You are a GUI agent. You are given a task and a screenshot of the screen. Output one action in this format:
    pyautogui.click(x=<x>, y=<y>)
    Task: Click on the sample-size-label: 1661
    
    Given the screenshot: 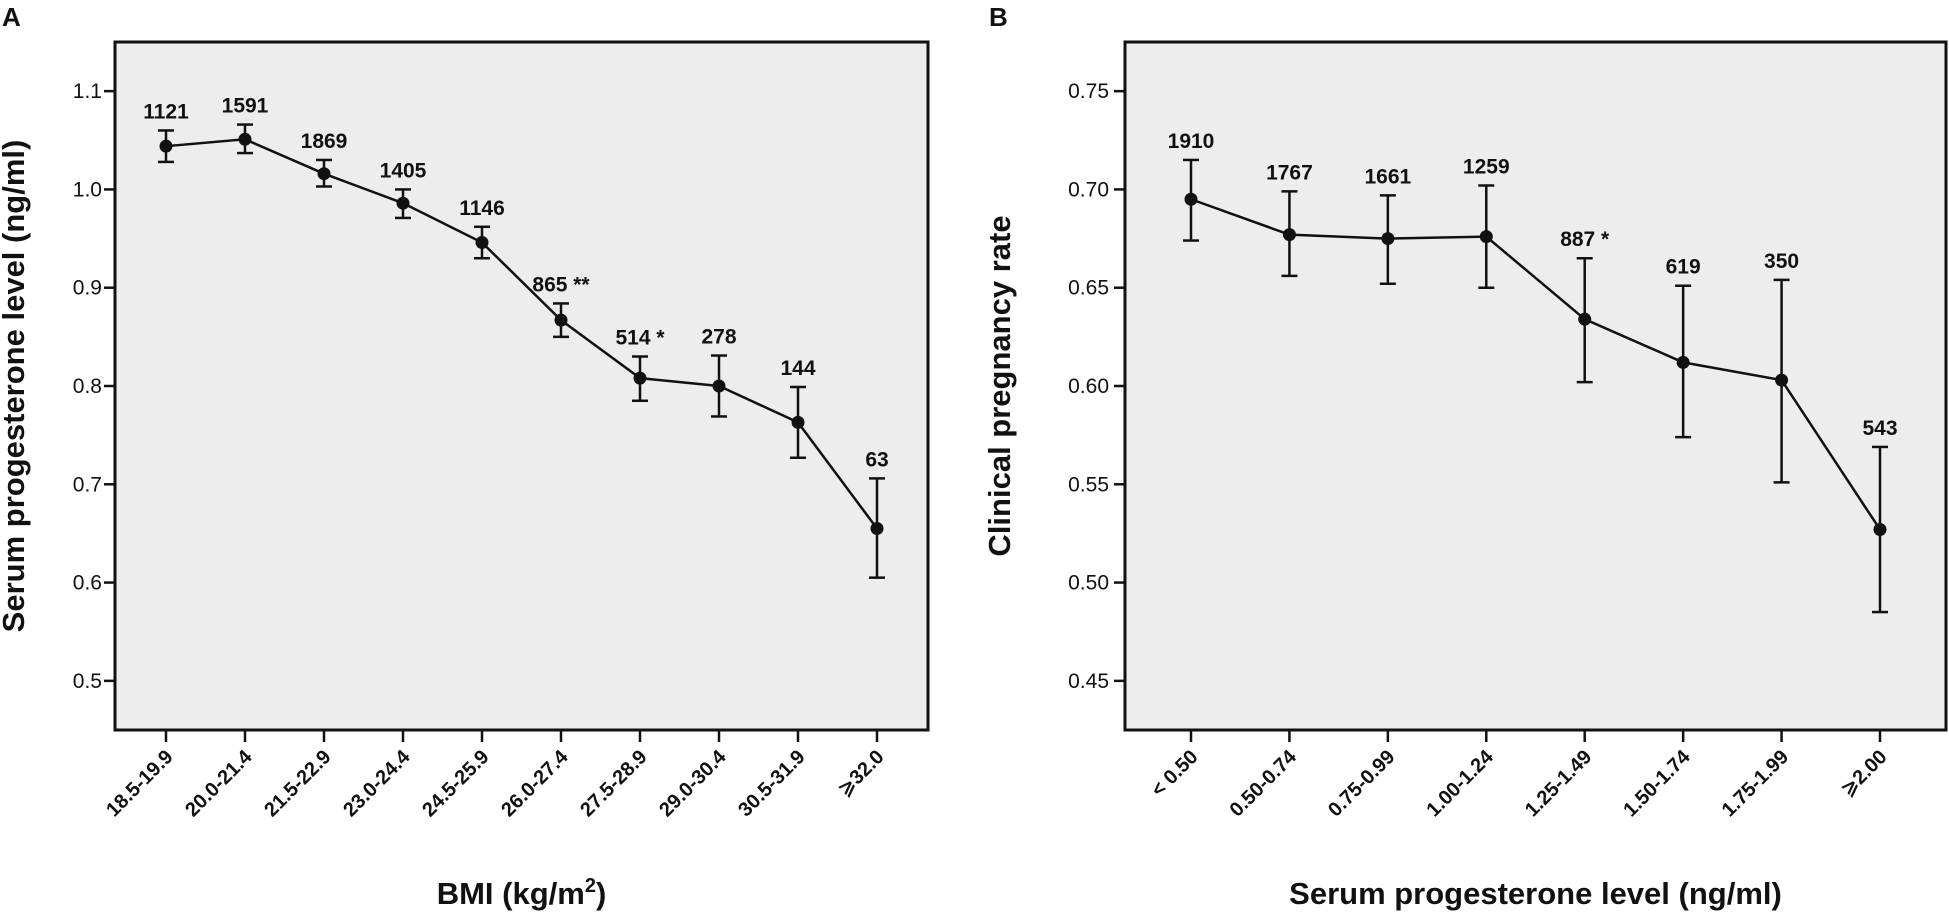 What is the action you would take?
    pyautogui.click(x=1387, y=176)
    